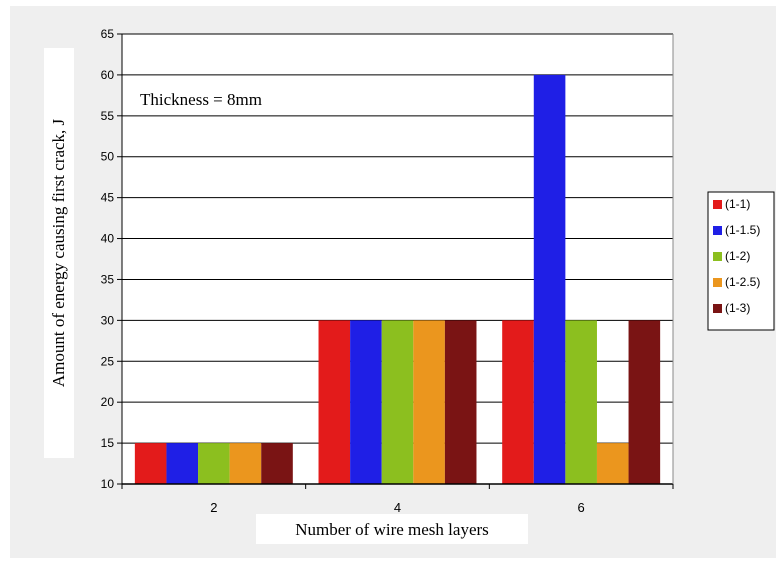  I want to click on legend-label: (1-1), so click(737, 204).